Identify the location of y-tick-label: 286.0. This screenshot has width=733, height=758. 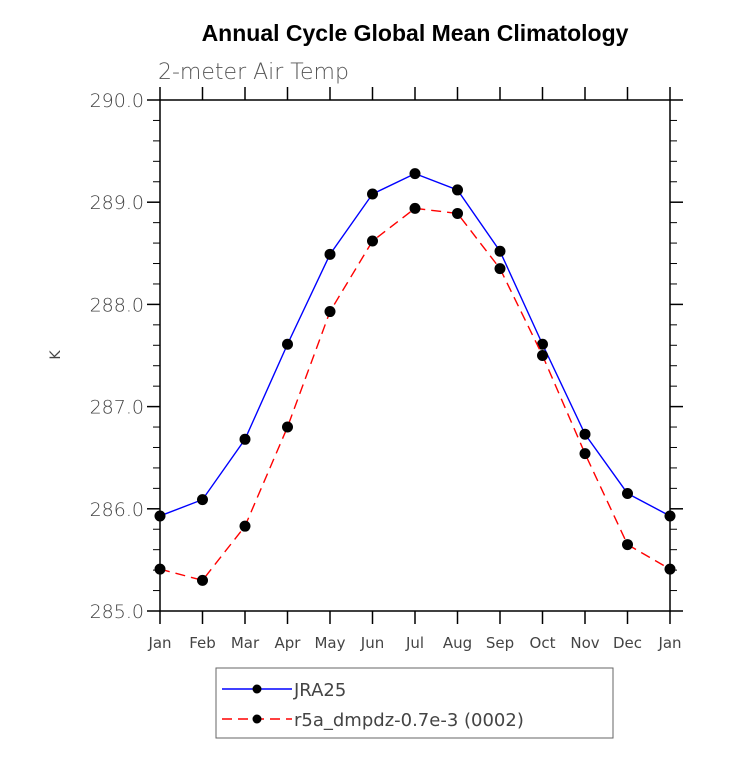
(117, 510).